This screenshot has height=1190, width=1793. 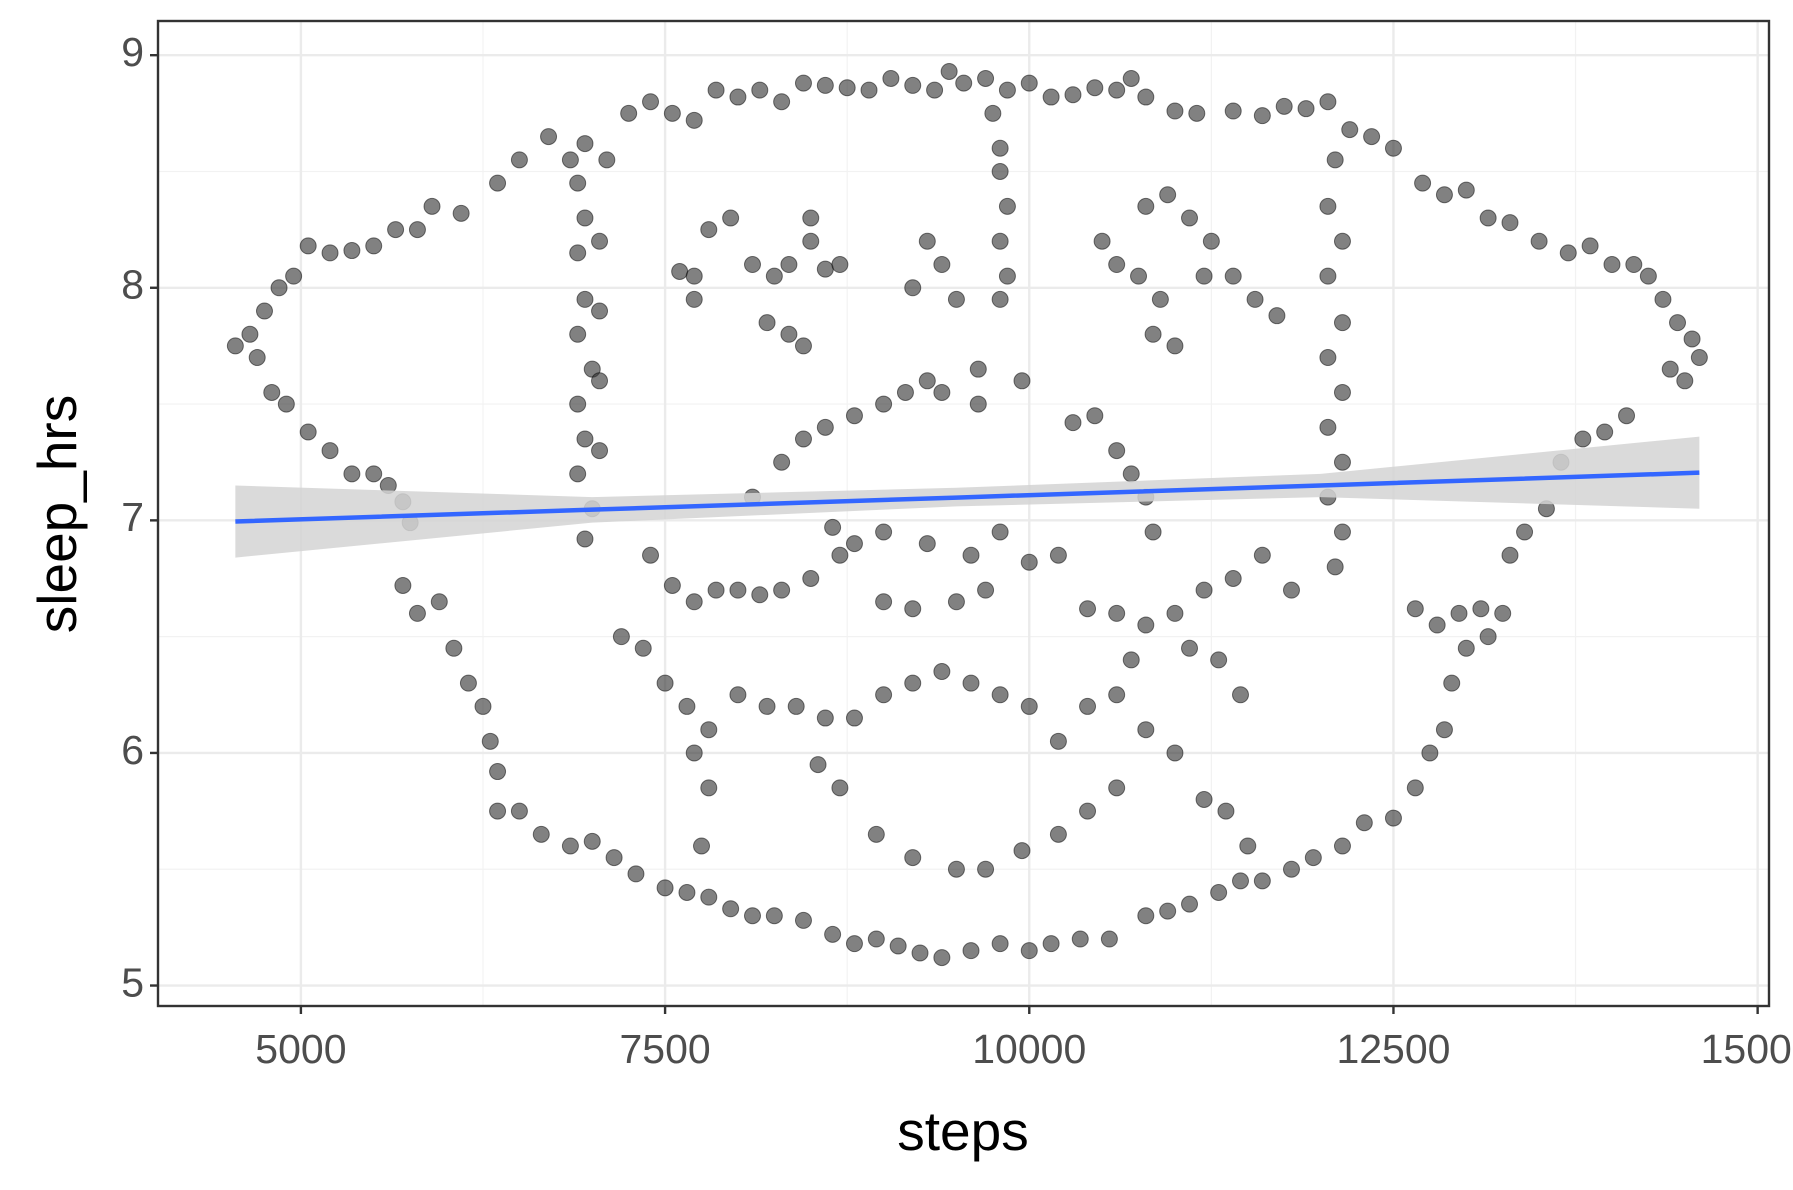 I want to click on y-tick-label: 8, so click(x=132, y=285).